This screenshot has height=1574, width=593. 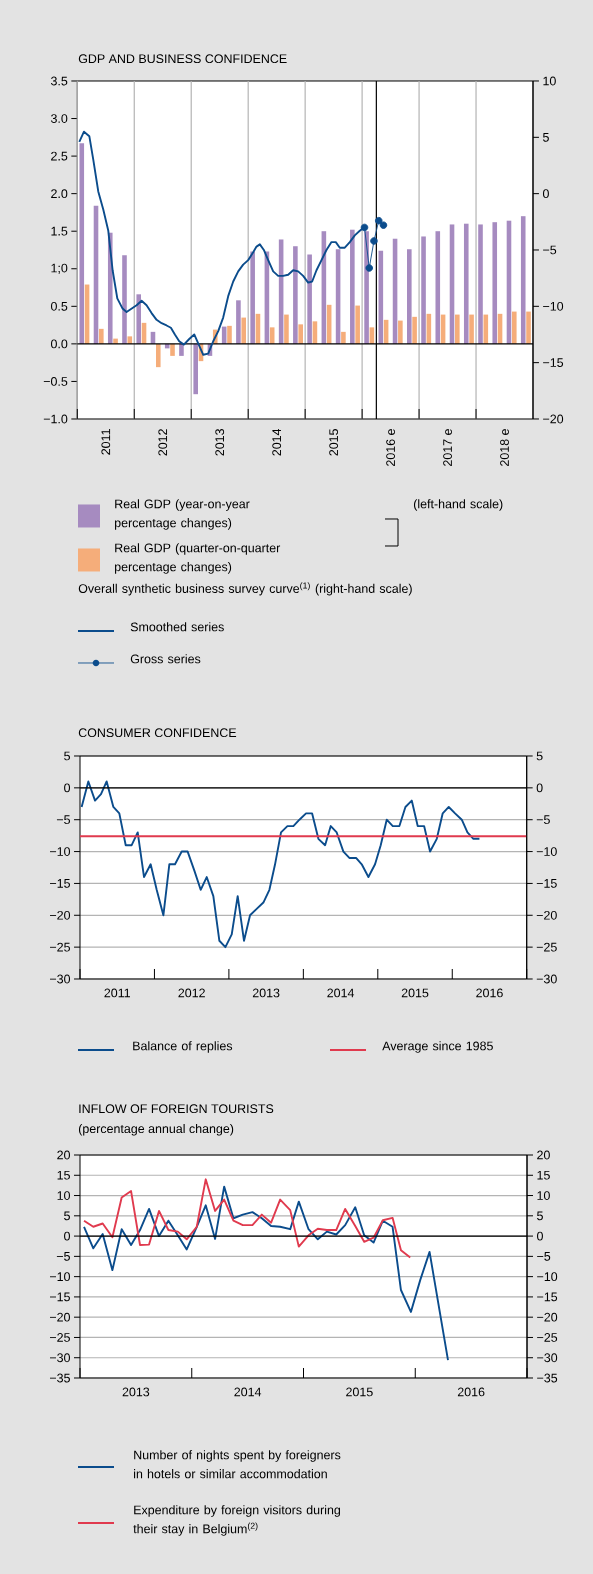 I want to click on y2-tick-label: −35, so click(x=547, y=1378).